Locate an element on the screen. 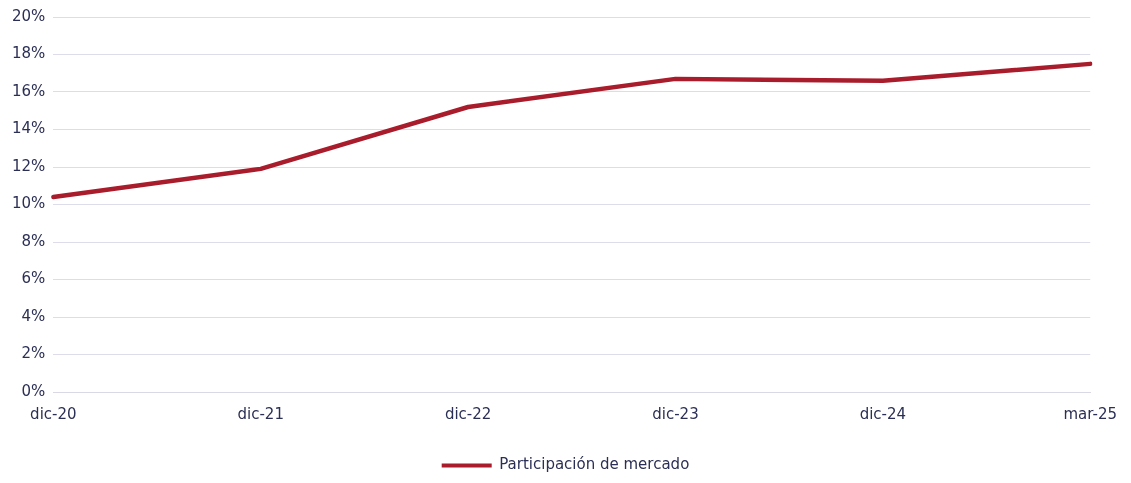 The height and width of the screenshot is (483, 1131). y-tick-label: 6% is located at coordinates (33, 278).